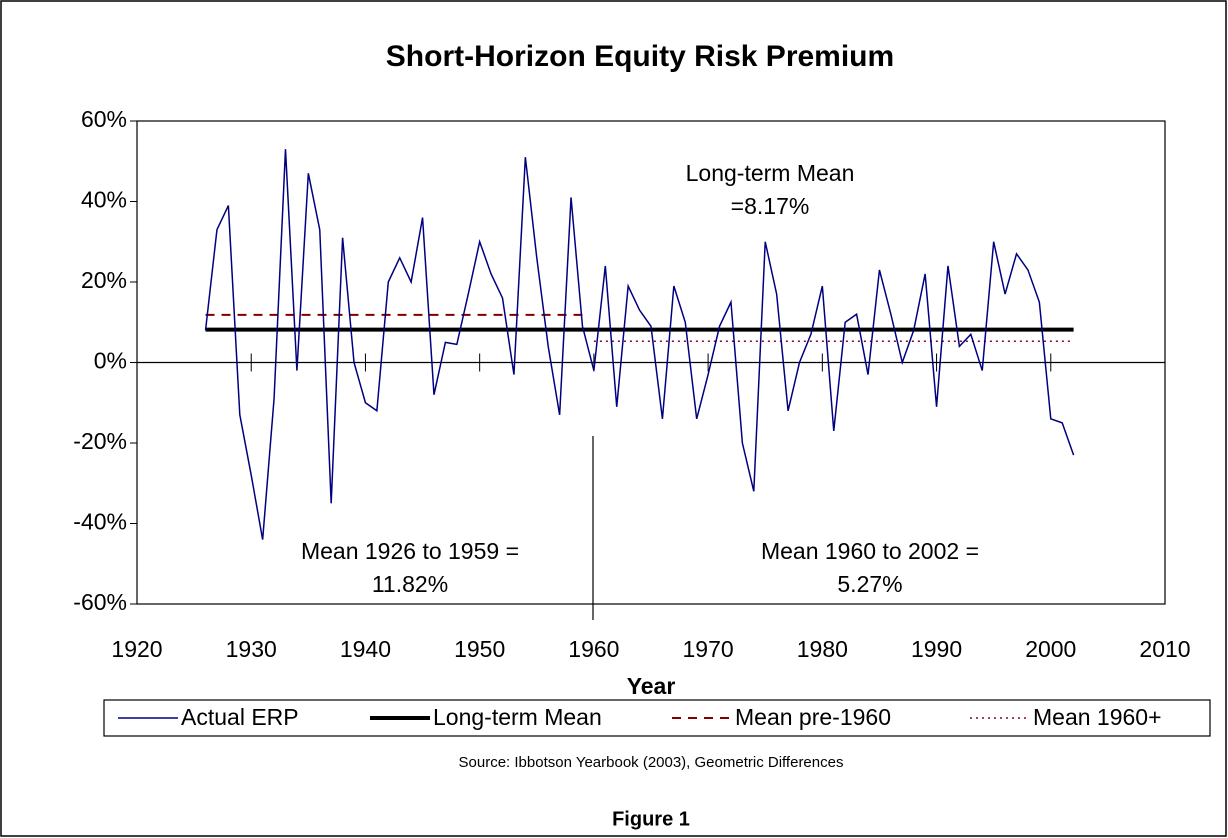  I want to click on annotation: Long-term Mean, so click(770, 173).